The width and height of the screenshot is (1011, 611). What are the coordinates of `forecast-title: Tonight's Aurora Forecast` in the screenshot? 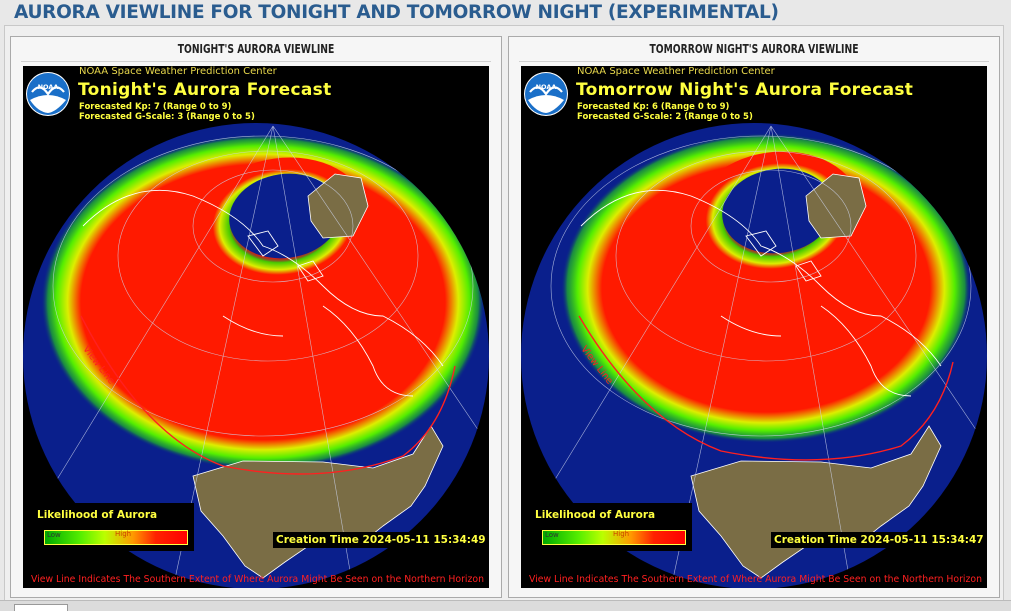 It's located at (205, 90).